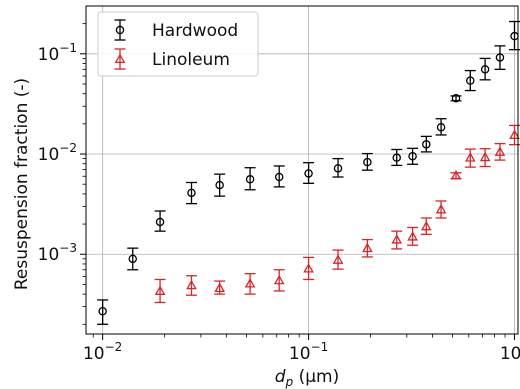 The image size is (520, 389). Describe the element at coordinates (57, 153) in the screenshot. I see `y-tick-label: 10⁻²` at that location.